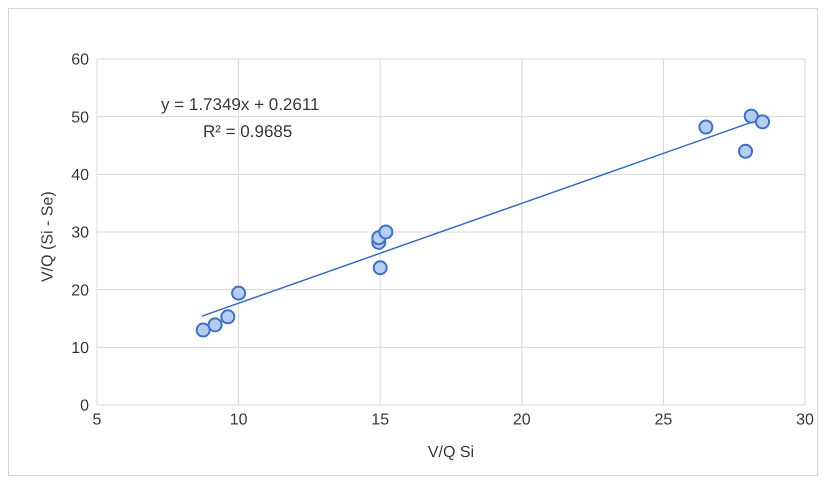 Image resolution: width=824 pixels, height=482 pixels. Describe the element at coordinates (80, 291) in the screenshot. I see `y-tick-label: 20` at that location.